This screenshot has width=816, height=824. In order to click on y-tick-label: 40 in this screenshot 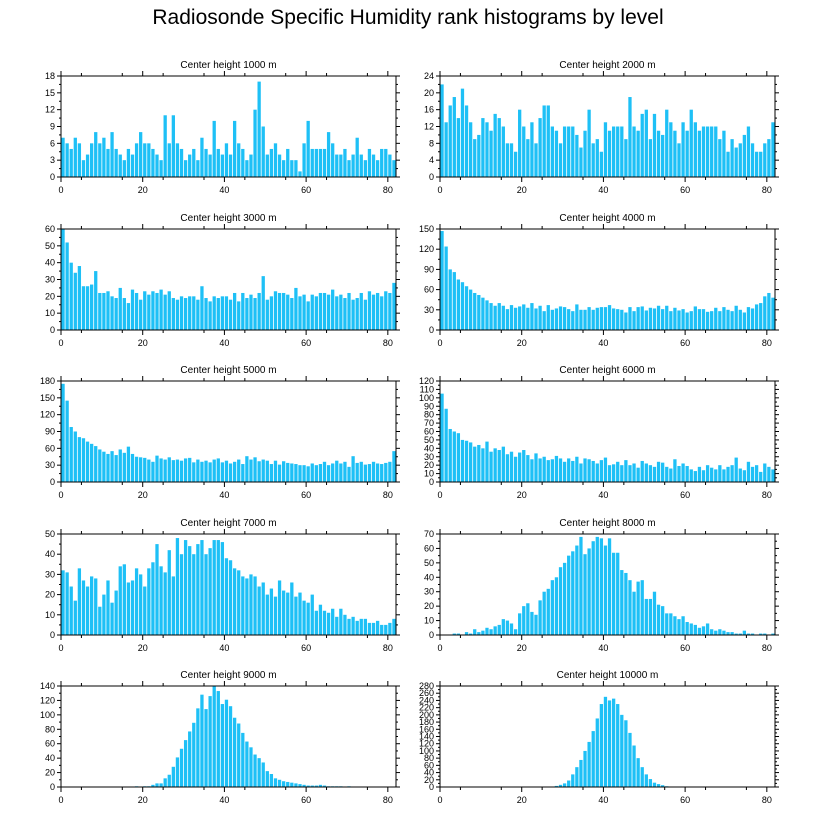, I will do `click(429, 577)`.